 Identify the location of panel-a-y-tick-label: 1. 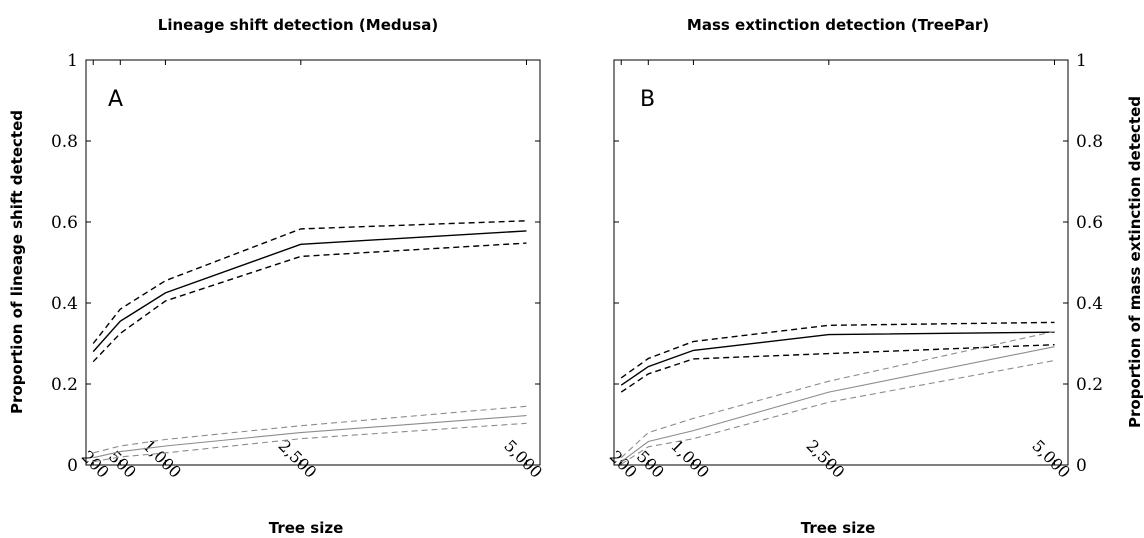
(72, 61).